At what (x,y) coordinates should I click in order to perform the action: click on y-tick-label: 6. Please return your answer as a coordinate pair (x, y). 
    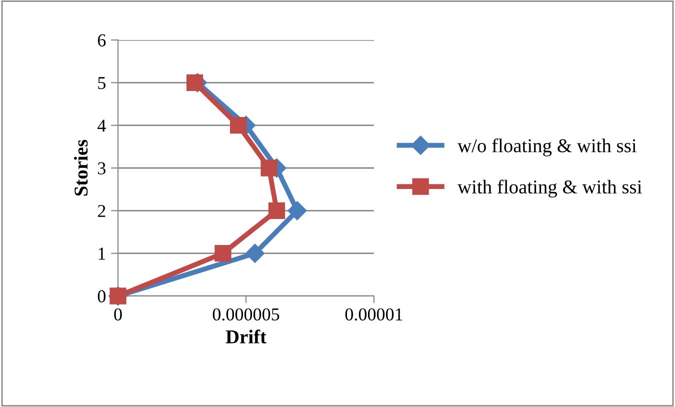
    Looking at the image, I should click on (102, 40).